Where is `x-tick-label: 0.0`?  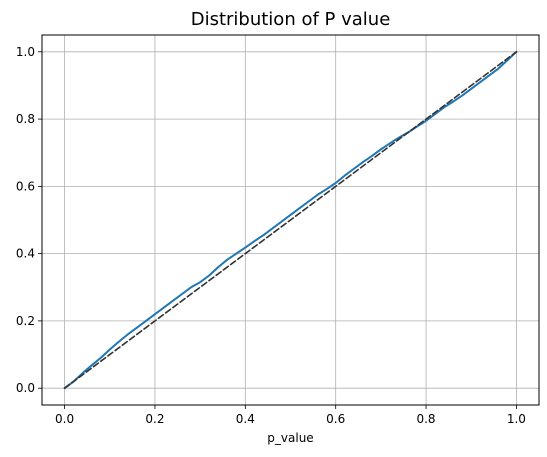
x-tick-label: 0.0 is located at coordinates (64, 419).